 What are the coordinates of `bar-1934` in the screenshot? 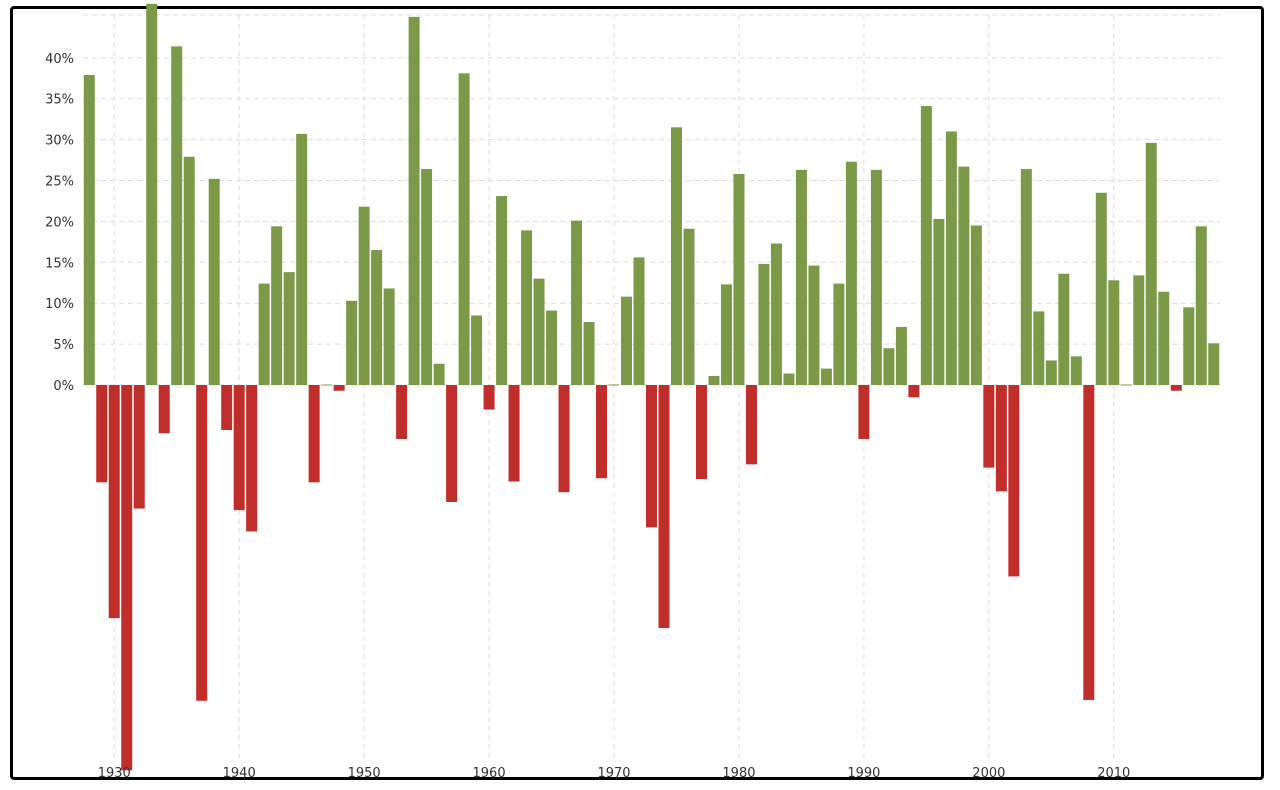 It's located at (164, 409).